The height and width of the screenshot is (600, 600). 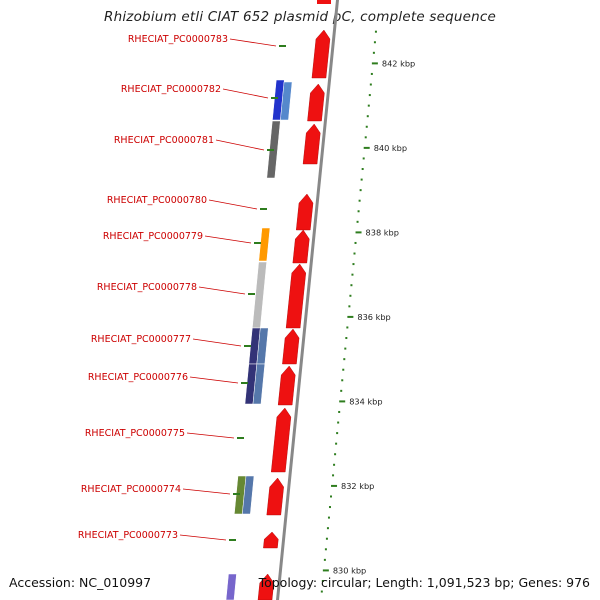 I want to click on gene-label-rheciat-pc0000782: RHECIAT_PC0000782, so click(x=171, y=89).